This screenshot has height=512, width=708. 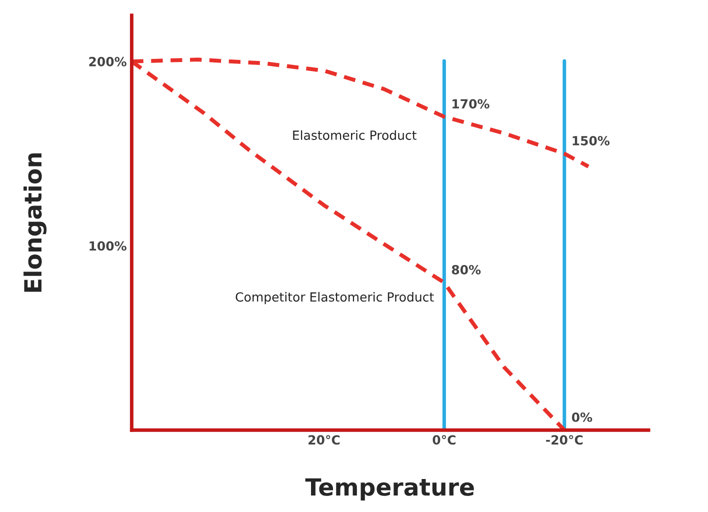 I want to click on y-tick-label: 100%, so click(x=108, y=246).